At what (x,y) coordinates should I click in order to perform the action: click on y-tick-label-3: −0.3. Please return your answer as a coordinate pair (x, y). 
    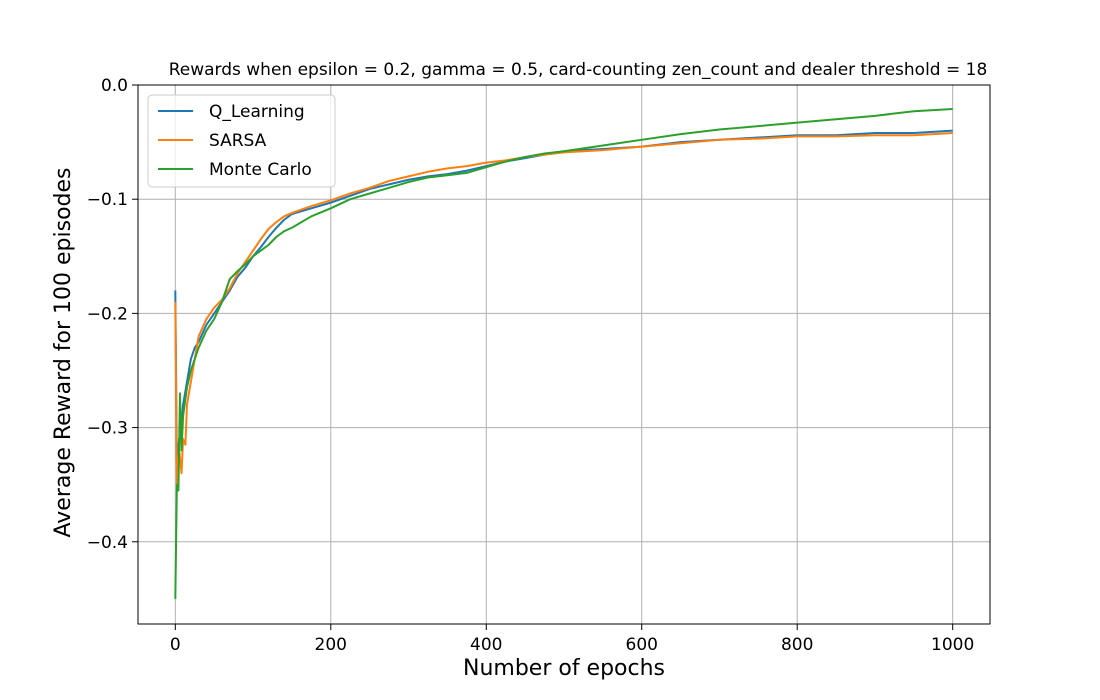
    Looking at the image, I should click on (107, 429).